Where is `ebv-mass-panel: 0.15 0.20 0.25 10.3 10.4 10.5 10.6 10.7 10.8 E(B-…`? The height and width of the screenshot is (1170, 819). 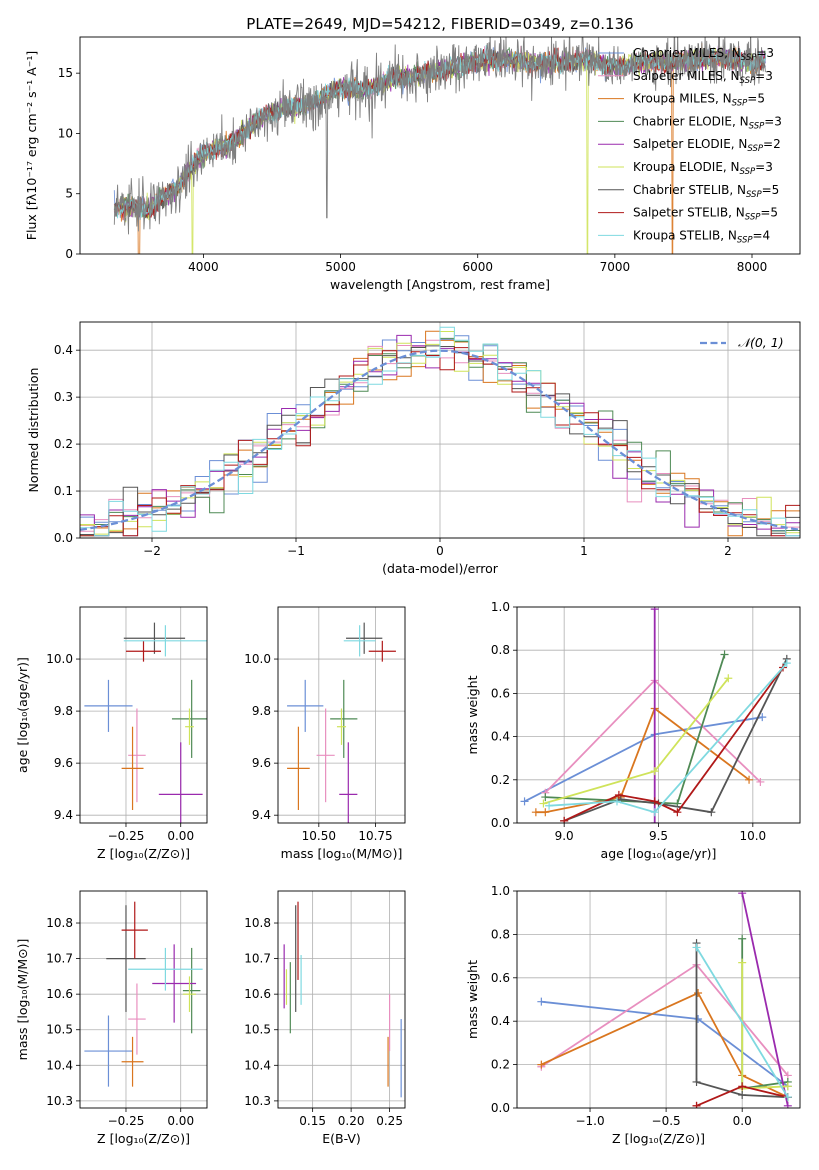
ebv-mass-panel: 0.15 0.20 0.25 10.3 10.4 10.5 10.6 10.7 10.8 E(B-… is located at coordinates (325, 1018).